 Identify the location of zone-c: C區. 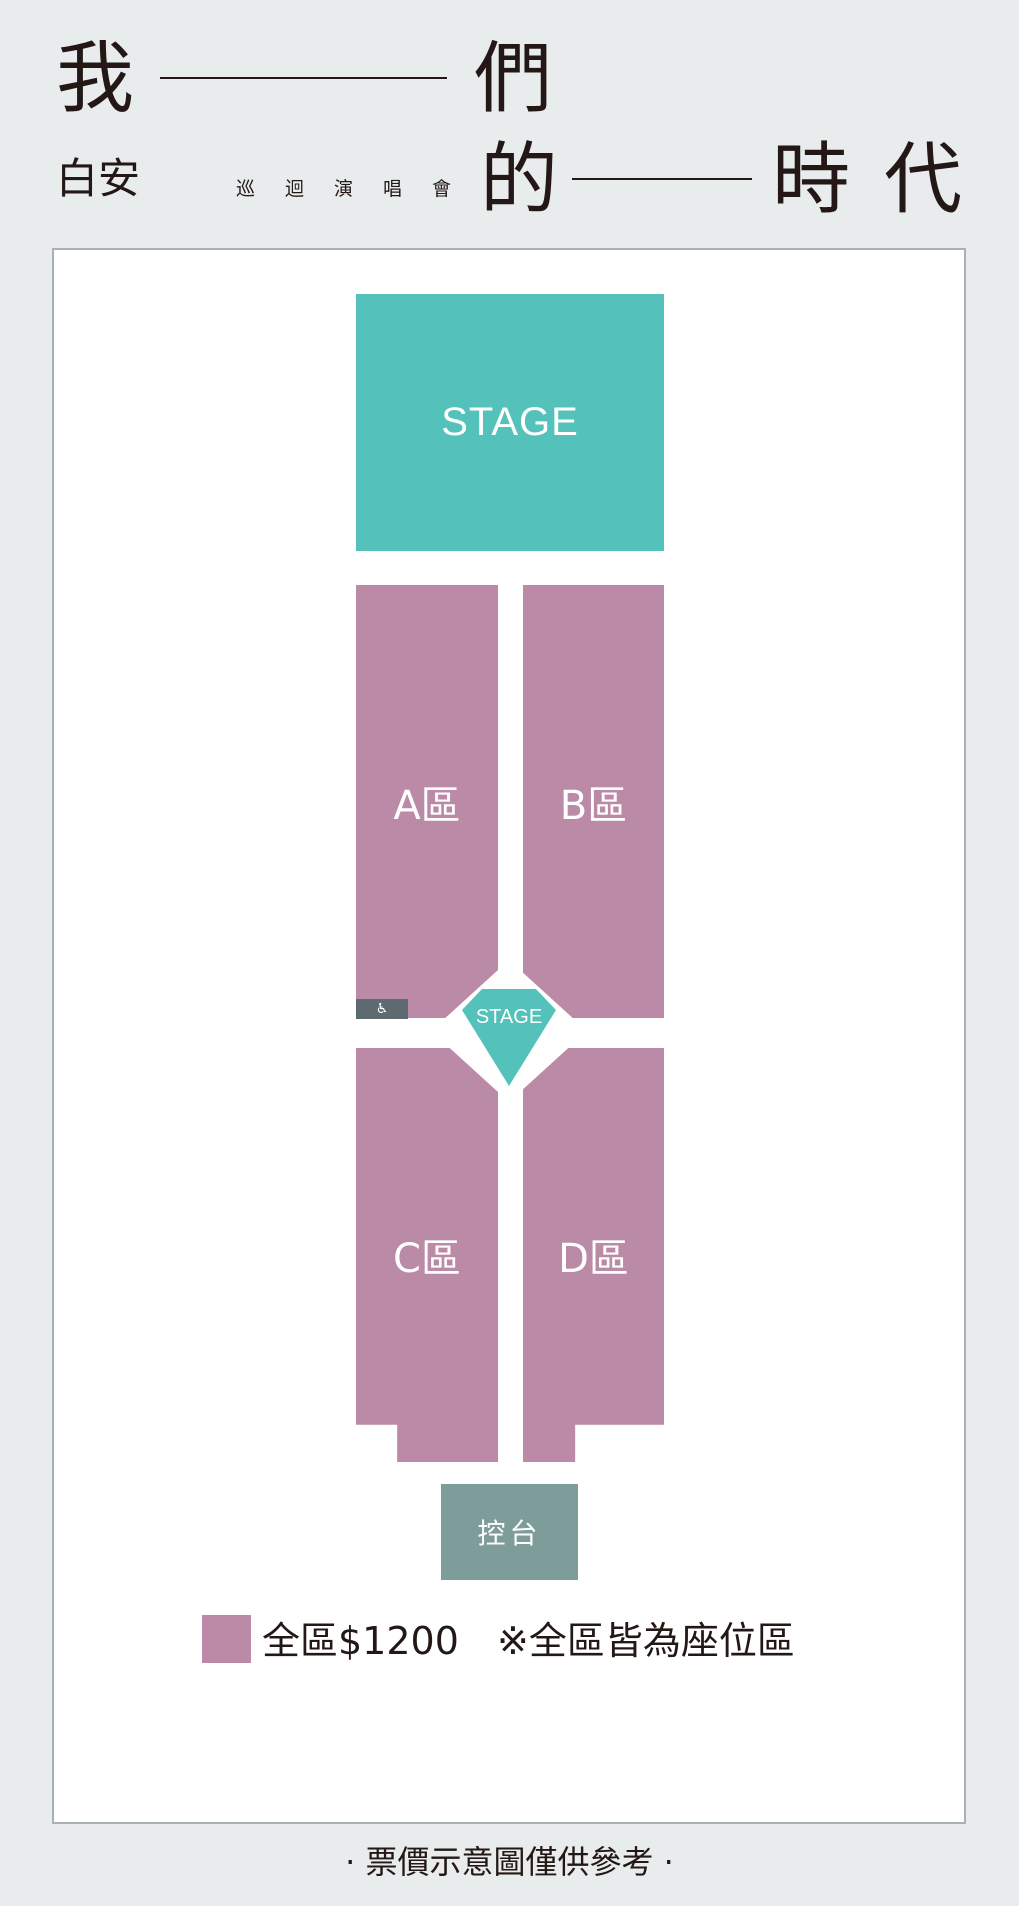
(427, 1255).